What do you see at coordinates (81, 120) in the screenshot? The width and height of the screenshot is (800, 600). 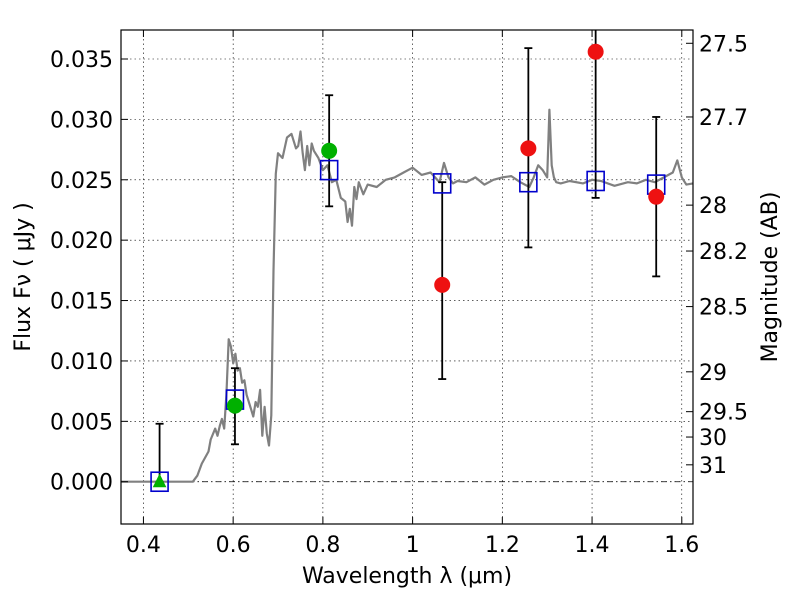 I see `y-tick-label: 0.030` at bounding box center [81, 120].